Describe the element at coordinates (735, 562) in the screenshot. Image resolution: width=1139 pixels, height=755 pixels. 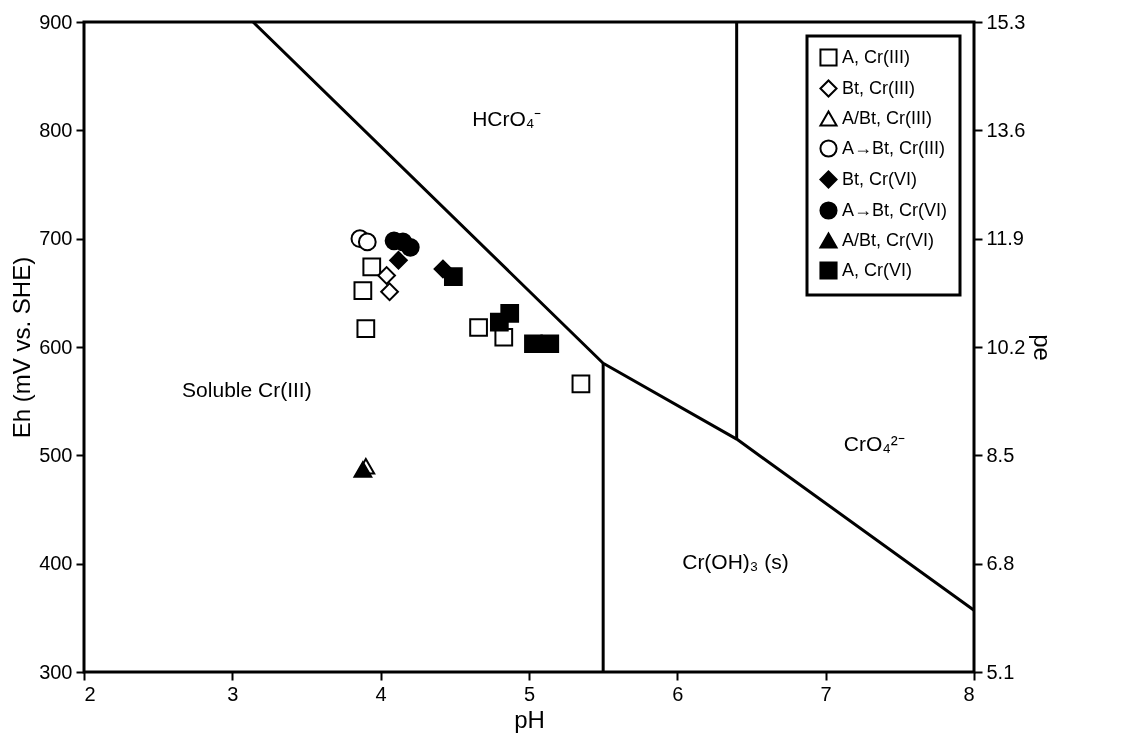
I see `annotation: Cr(OH)₃ (s)` at that location.